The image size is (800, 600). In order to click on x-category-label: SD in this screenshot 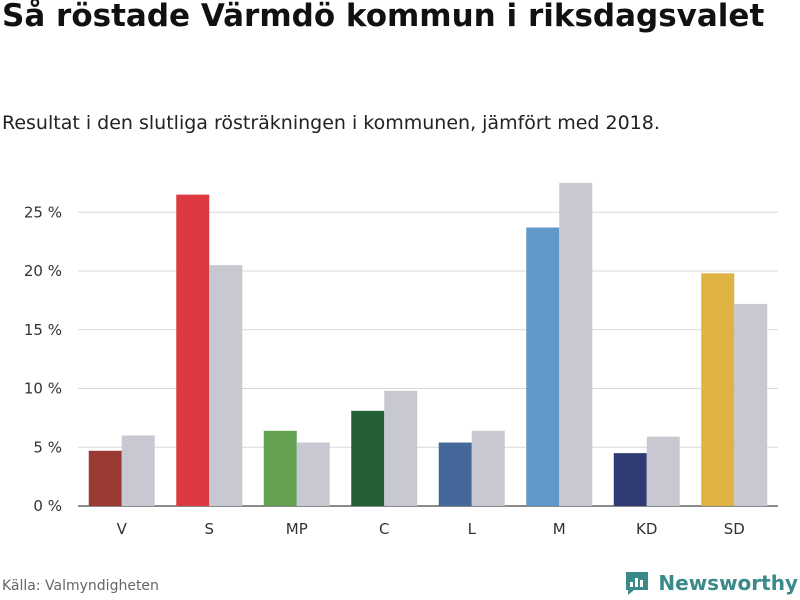, I will do `click(734, 529)`.